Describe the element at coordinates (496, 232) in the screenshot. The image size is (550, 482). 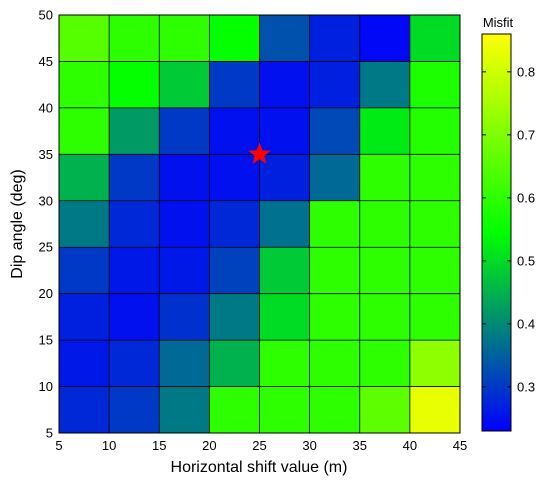
I see `colorbar` at that location.